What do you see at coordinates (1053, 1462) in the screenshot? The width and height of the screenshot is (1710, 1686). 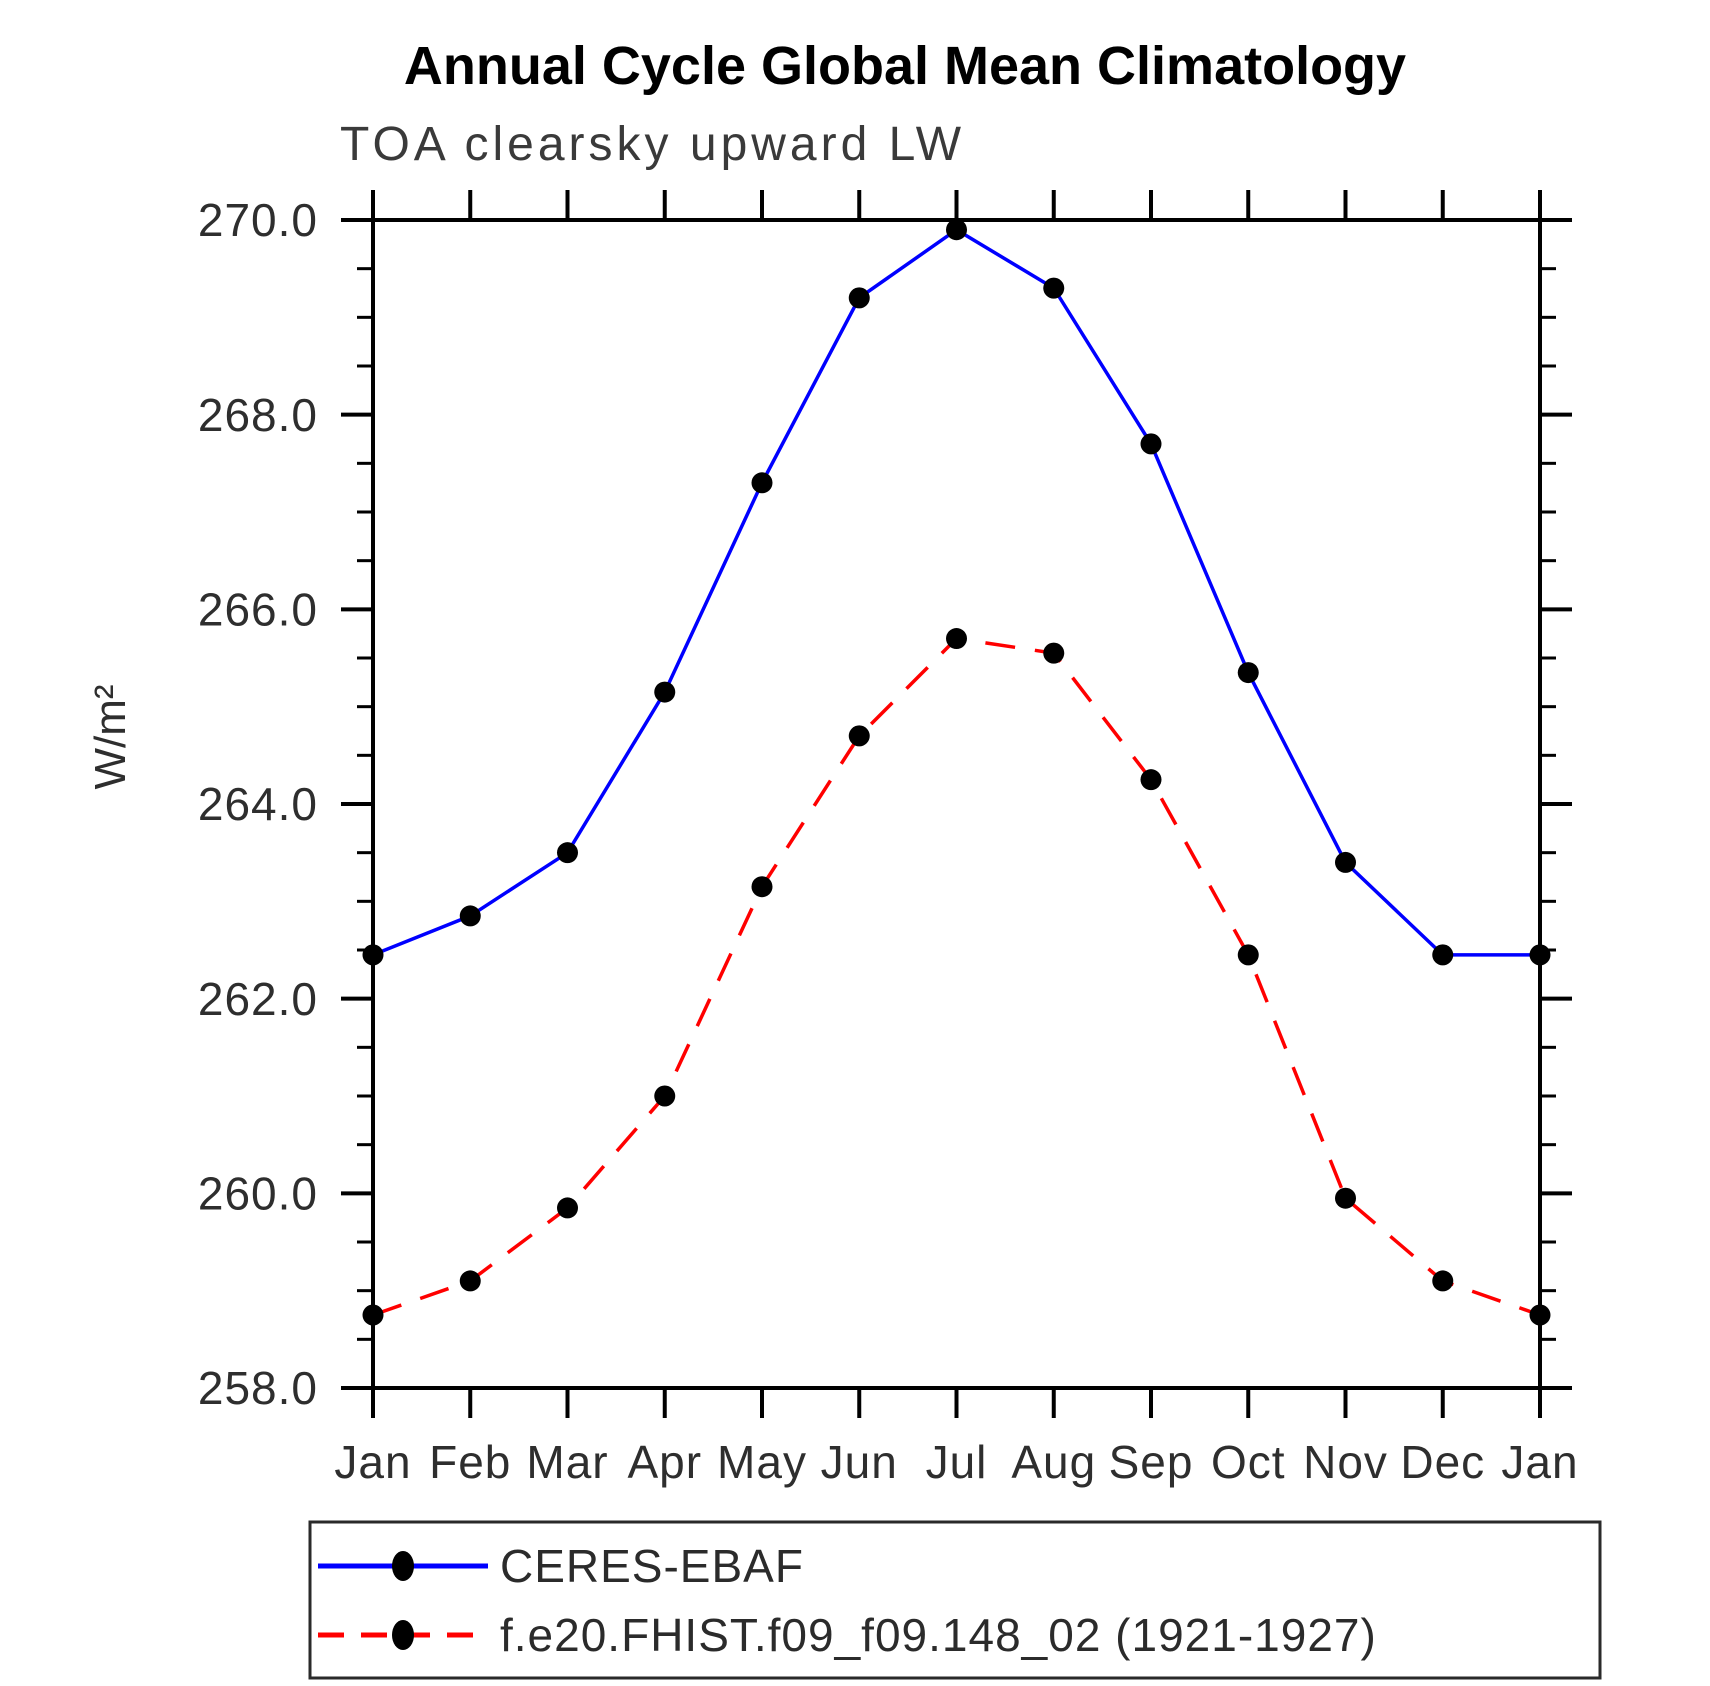 I see `x-tick-label: Aug` at bounding box center [1053, 1462].